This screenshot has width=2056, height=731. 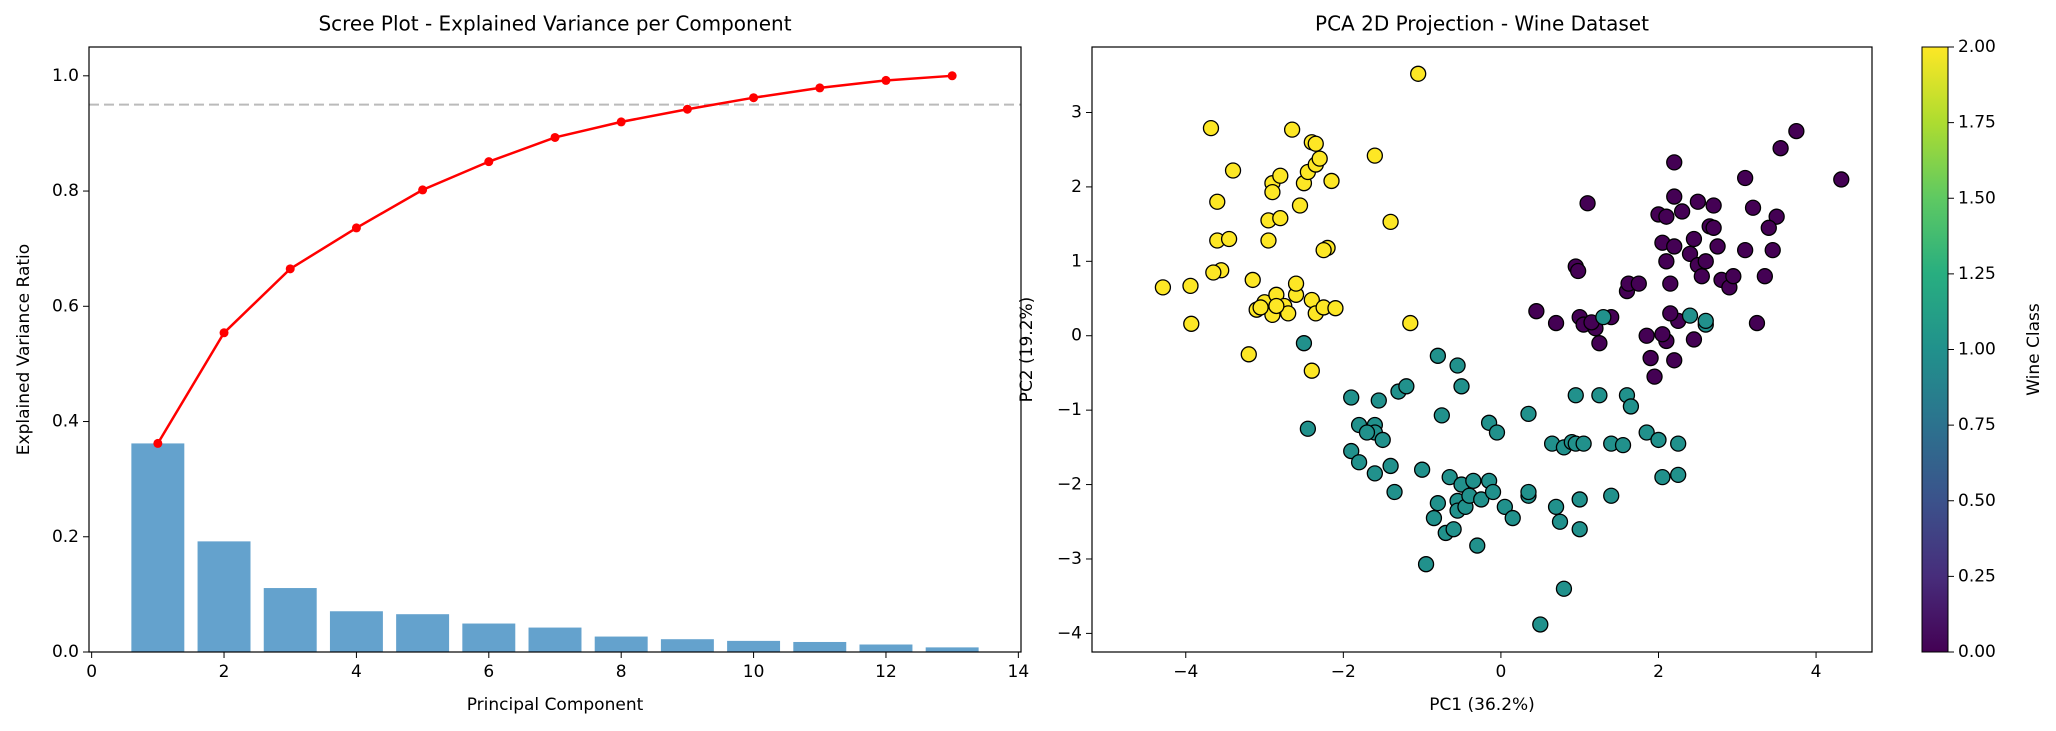 What do you see at coordinates (1027, 350) in the screenshot?
I see `y-axis-label: PC2 (19.2%)` at bounding box center [1027, 350].